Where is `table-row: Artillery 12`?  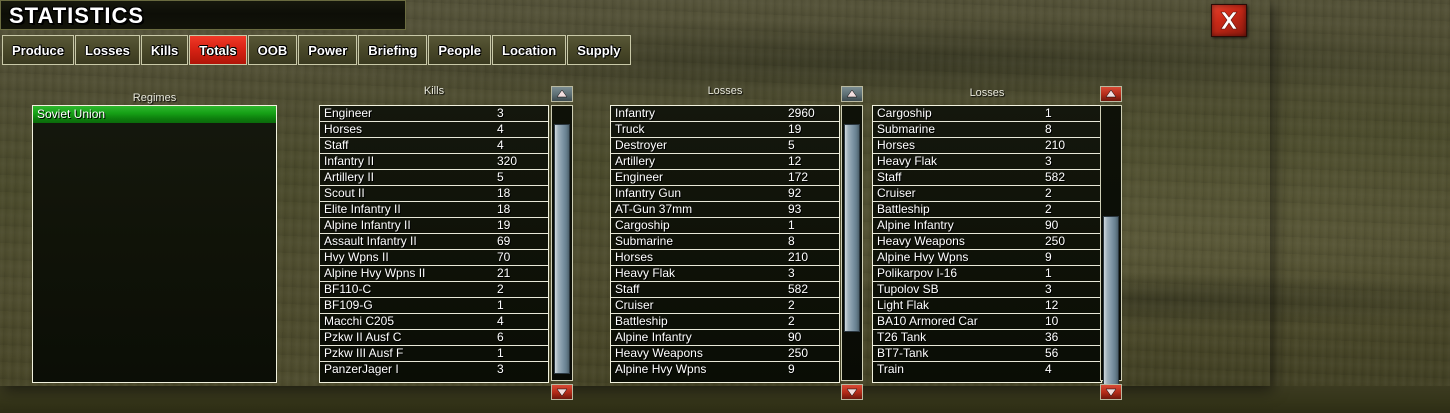
table-row: Artillery 12 is located at coordinates (725, 162).